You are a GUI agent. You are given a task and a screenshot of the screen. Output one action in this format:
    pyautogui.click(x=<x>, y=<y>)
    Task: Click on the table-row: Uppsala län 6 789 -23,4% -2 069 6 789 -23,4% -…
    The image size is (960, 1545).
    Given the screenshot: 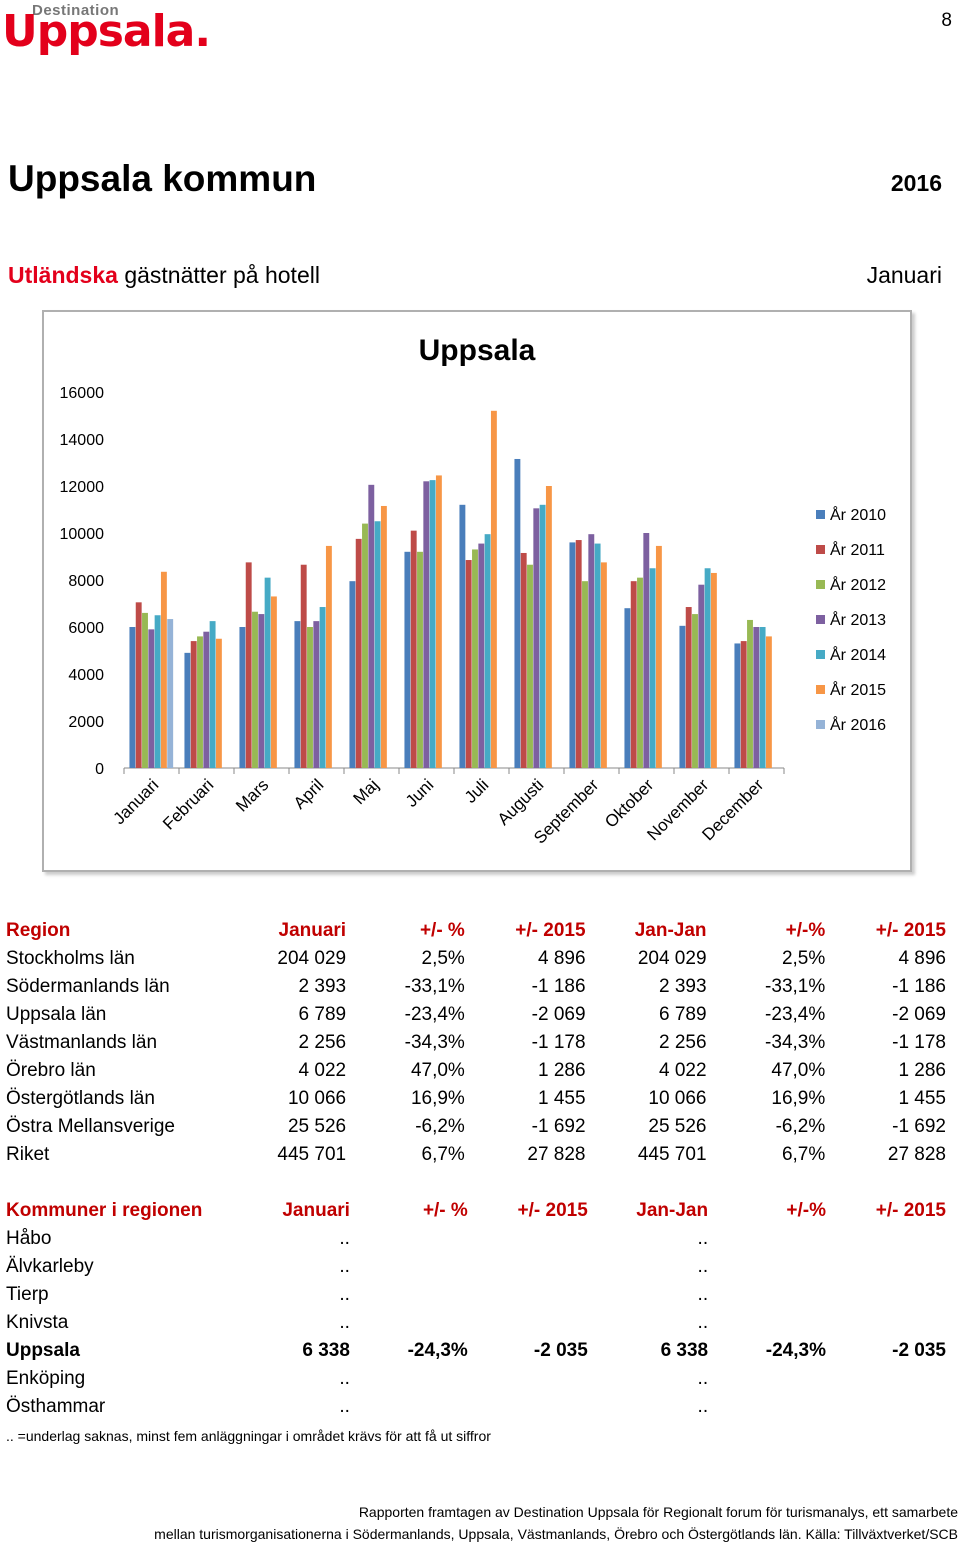 What is the action you would take?
    pyautogui.click(x=476, y=1015)
    